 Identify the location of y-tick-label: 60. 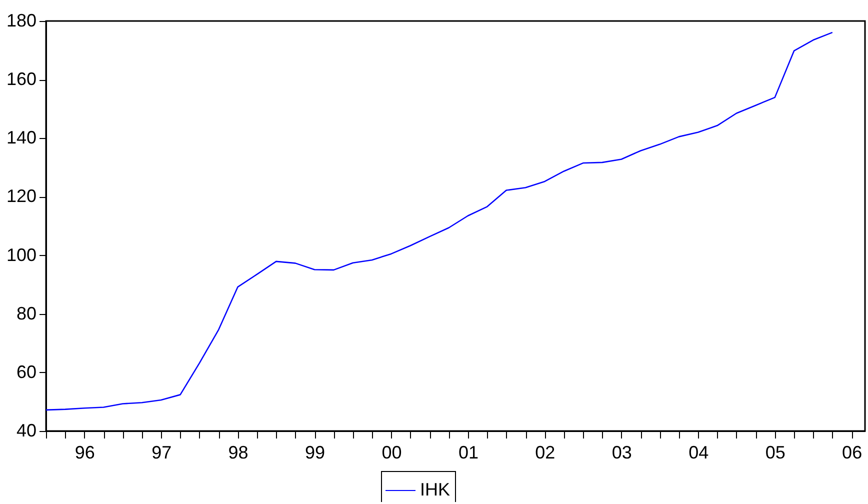
(26, 372).